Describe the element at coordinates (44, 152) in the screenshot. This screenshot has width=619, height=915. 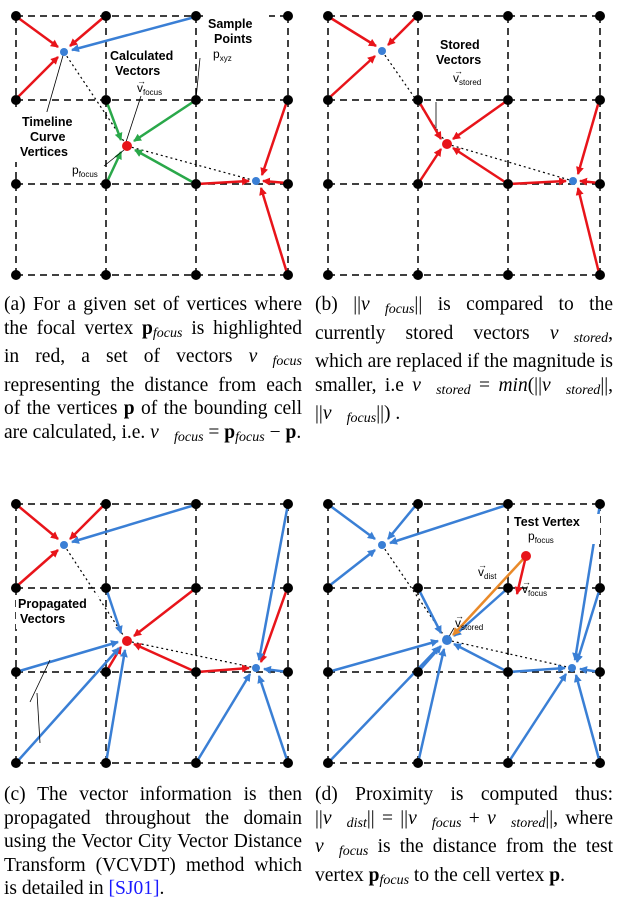
I see `label-timeline-3: Vertices` at that location.